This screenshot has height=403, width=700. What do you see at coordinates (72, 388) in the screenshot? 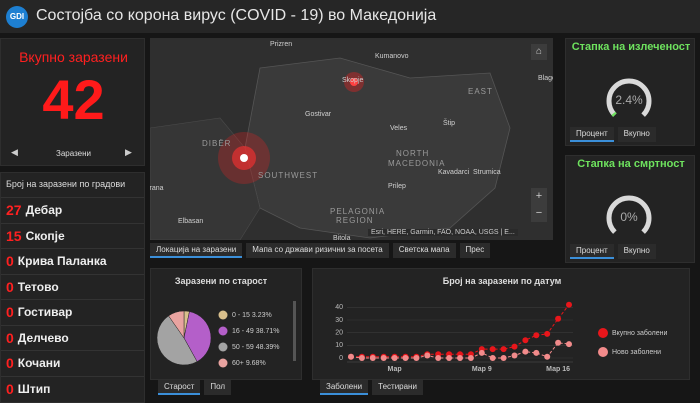
I see `city-row: 0 Штип` at bounding box center [72, 388].